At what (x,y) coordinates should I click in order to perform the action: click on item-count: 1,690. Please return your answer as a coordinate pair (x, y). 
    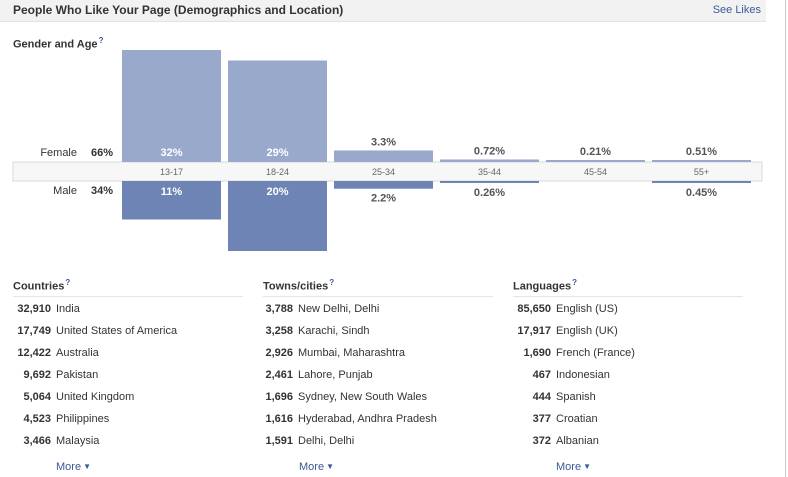
    Looking at the image, I should click on (537, 353).